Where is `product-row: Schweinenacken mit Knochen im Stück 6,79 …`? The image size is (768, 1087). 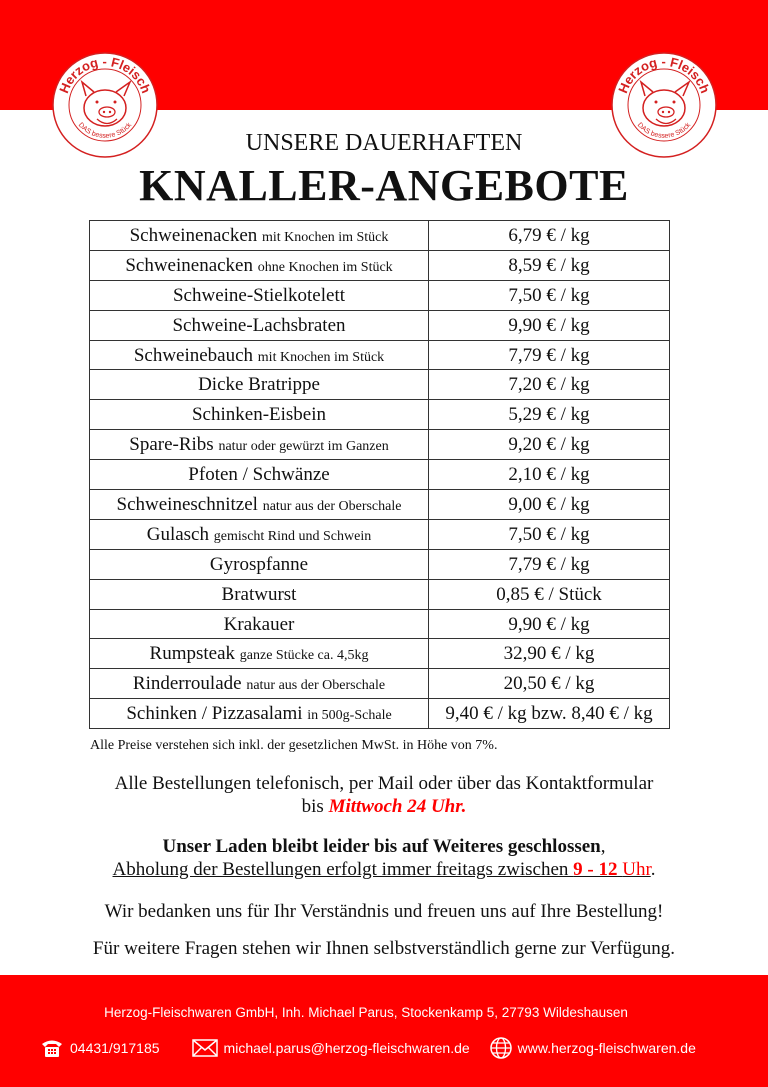
product-row: Schweinenacken mit Knochen im Stück 6,79 … is located at coordinates (379, 235).